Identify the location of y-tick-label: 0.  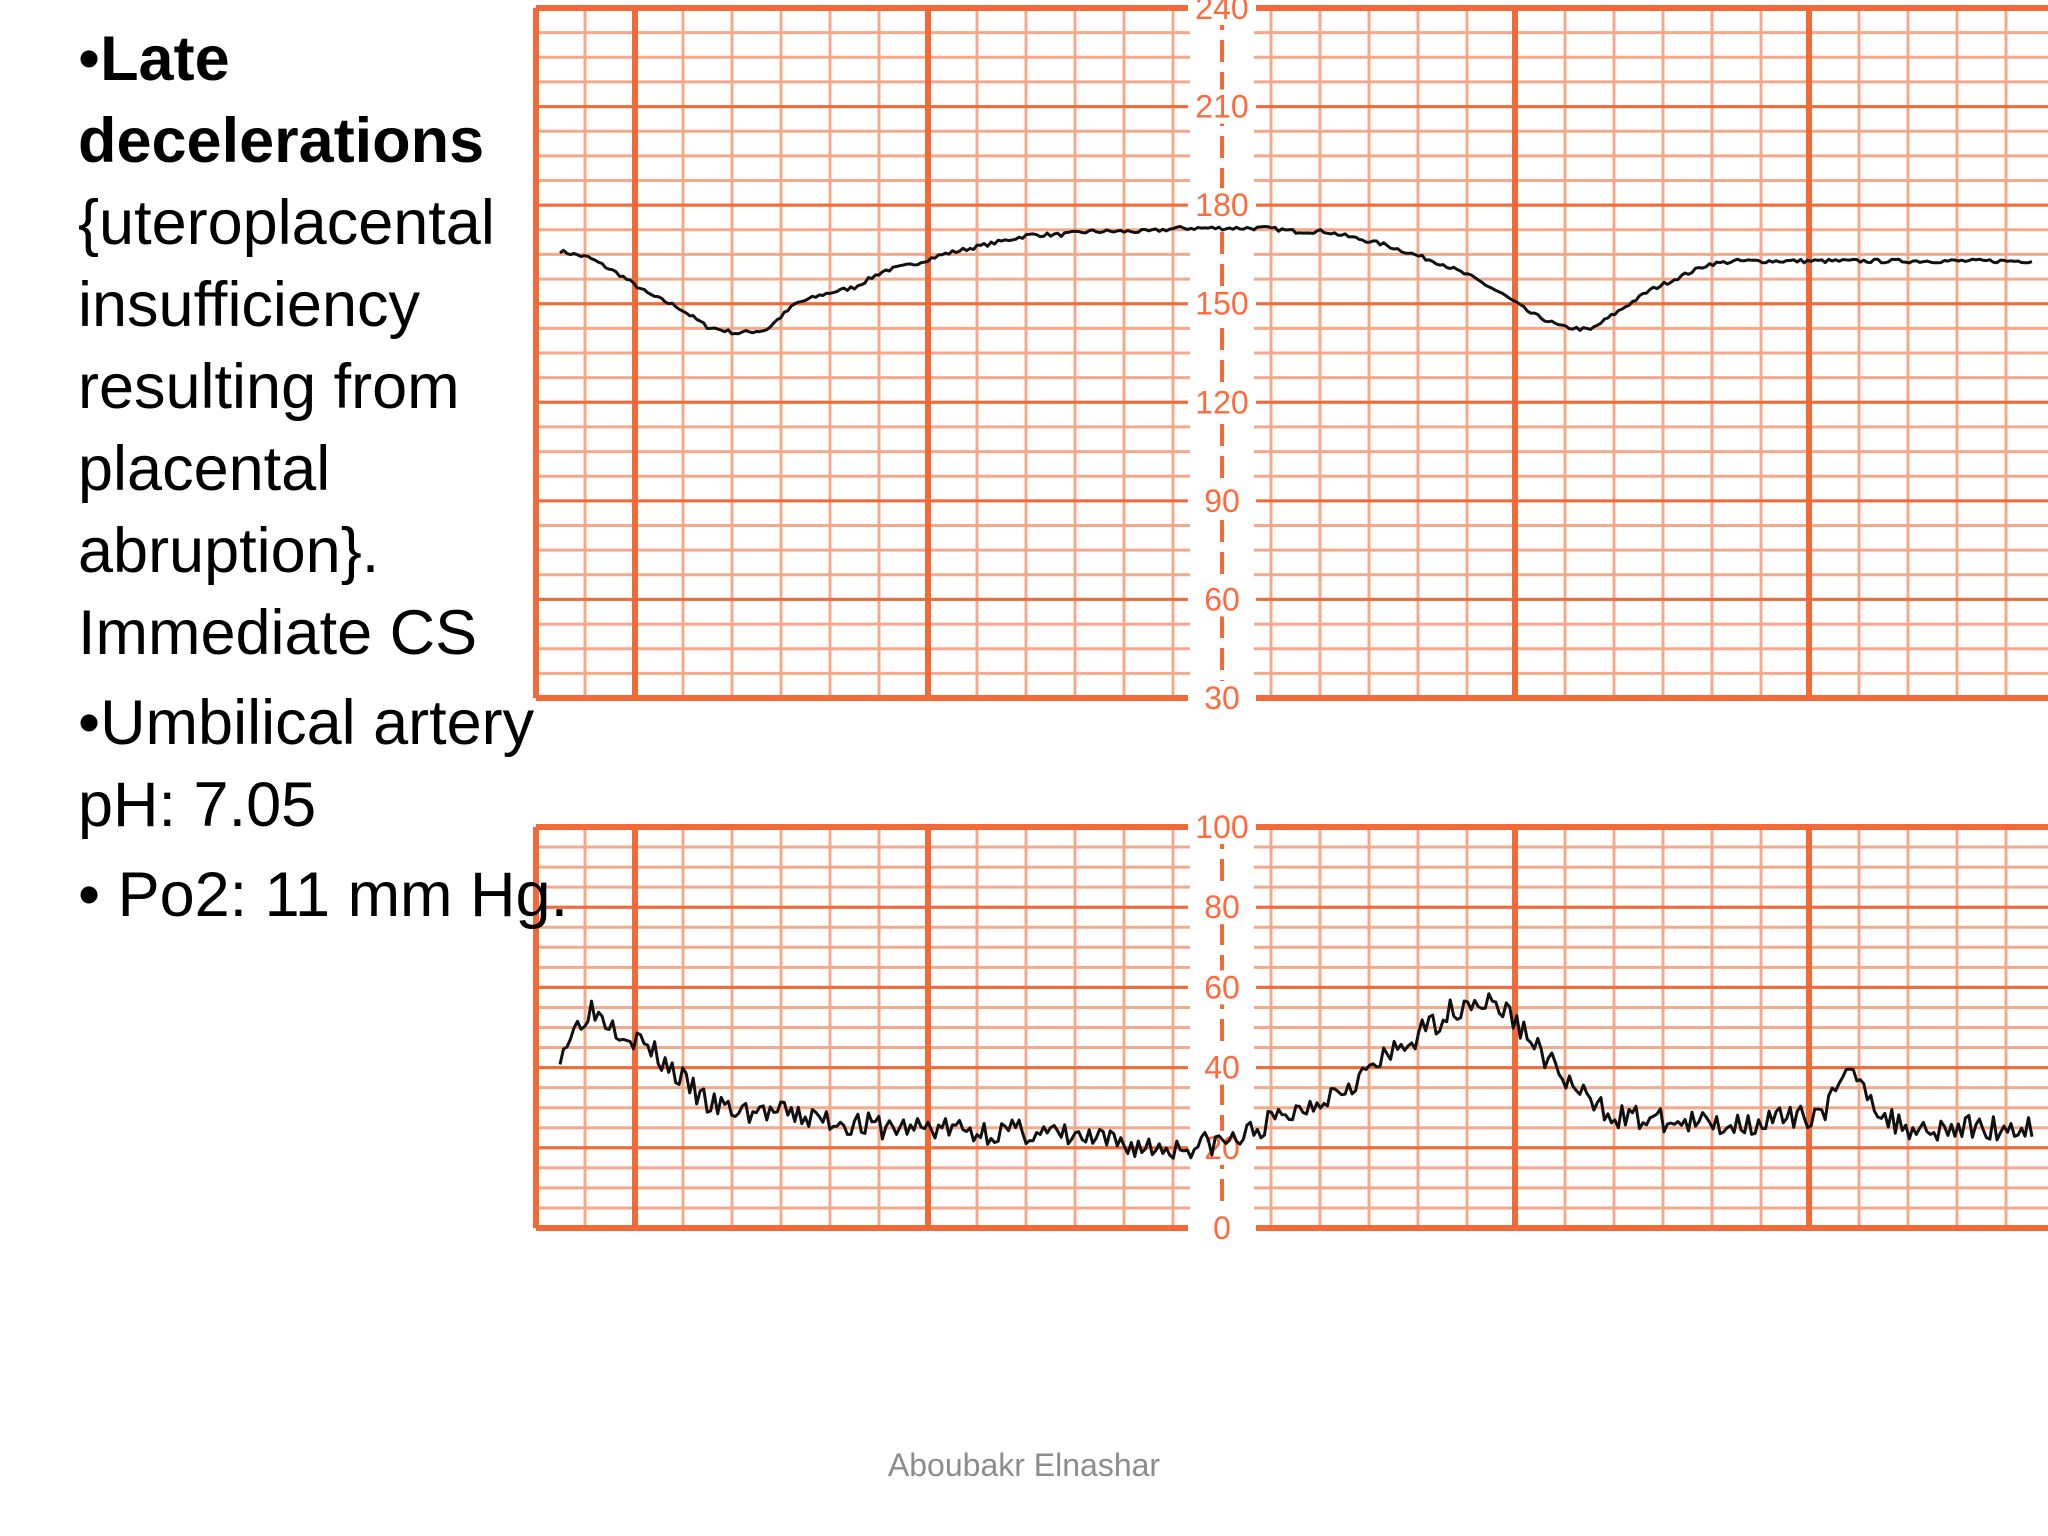
(1222, 1228).